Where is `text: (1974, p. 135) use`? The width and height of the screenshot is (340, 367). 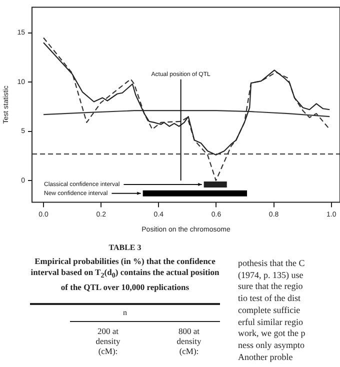 text: (1974, p. 135) use is located at coordinates (271, 275).